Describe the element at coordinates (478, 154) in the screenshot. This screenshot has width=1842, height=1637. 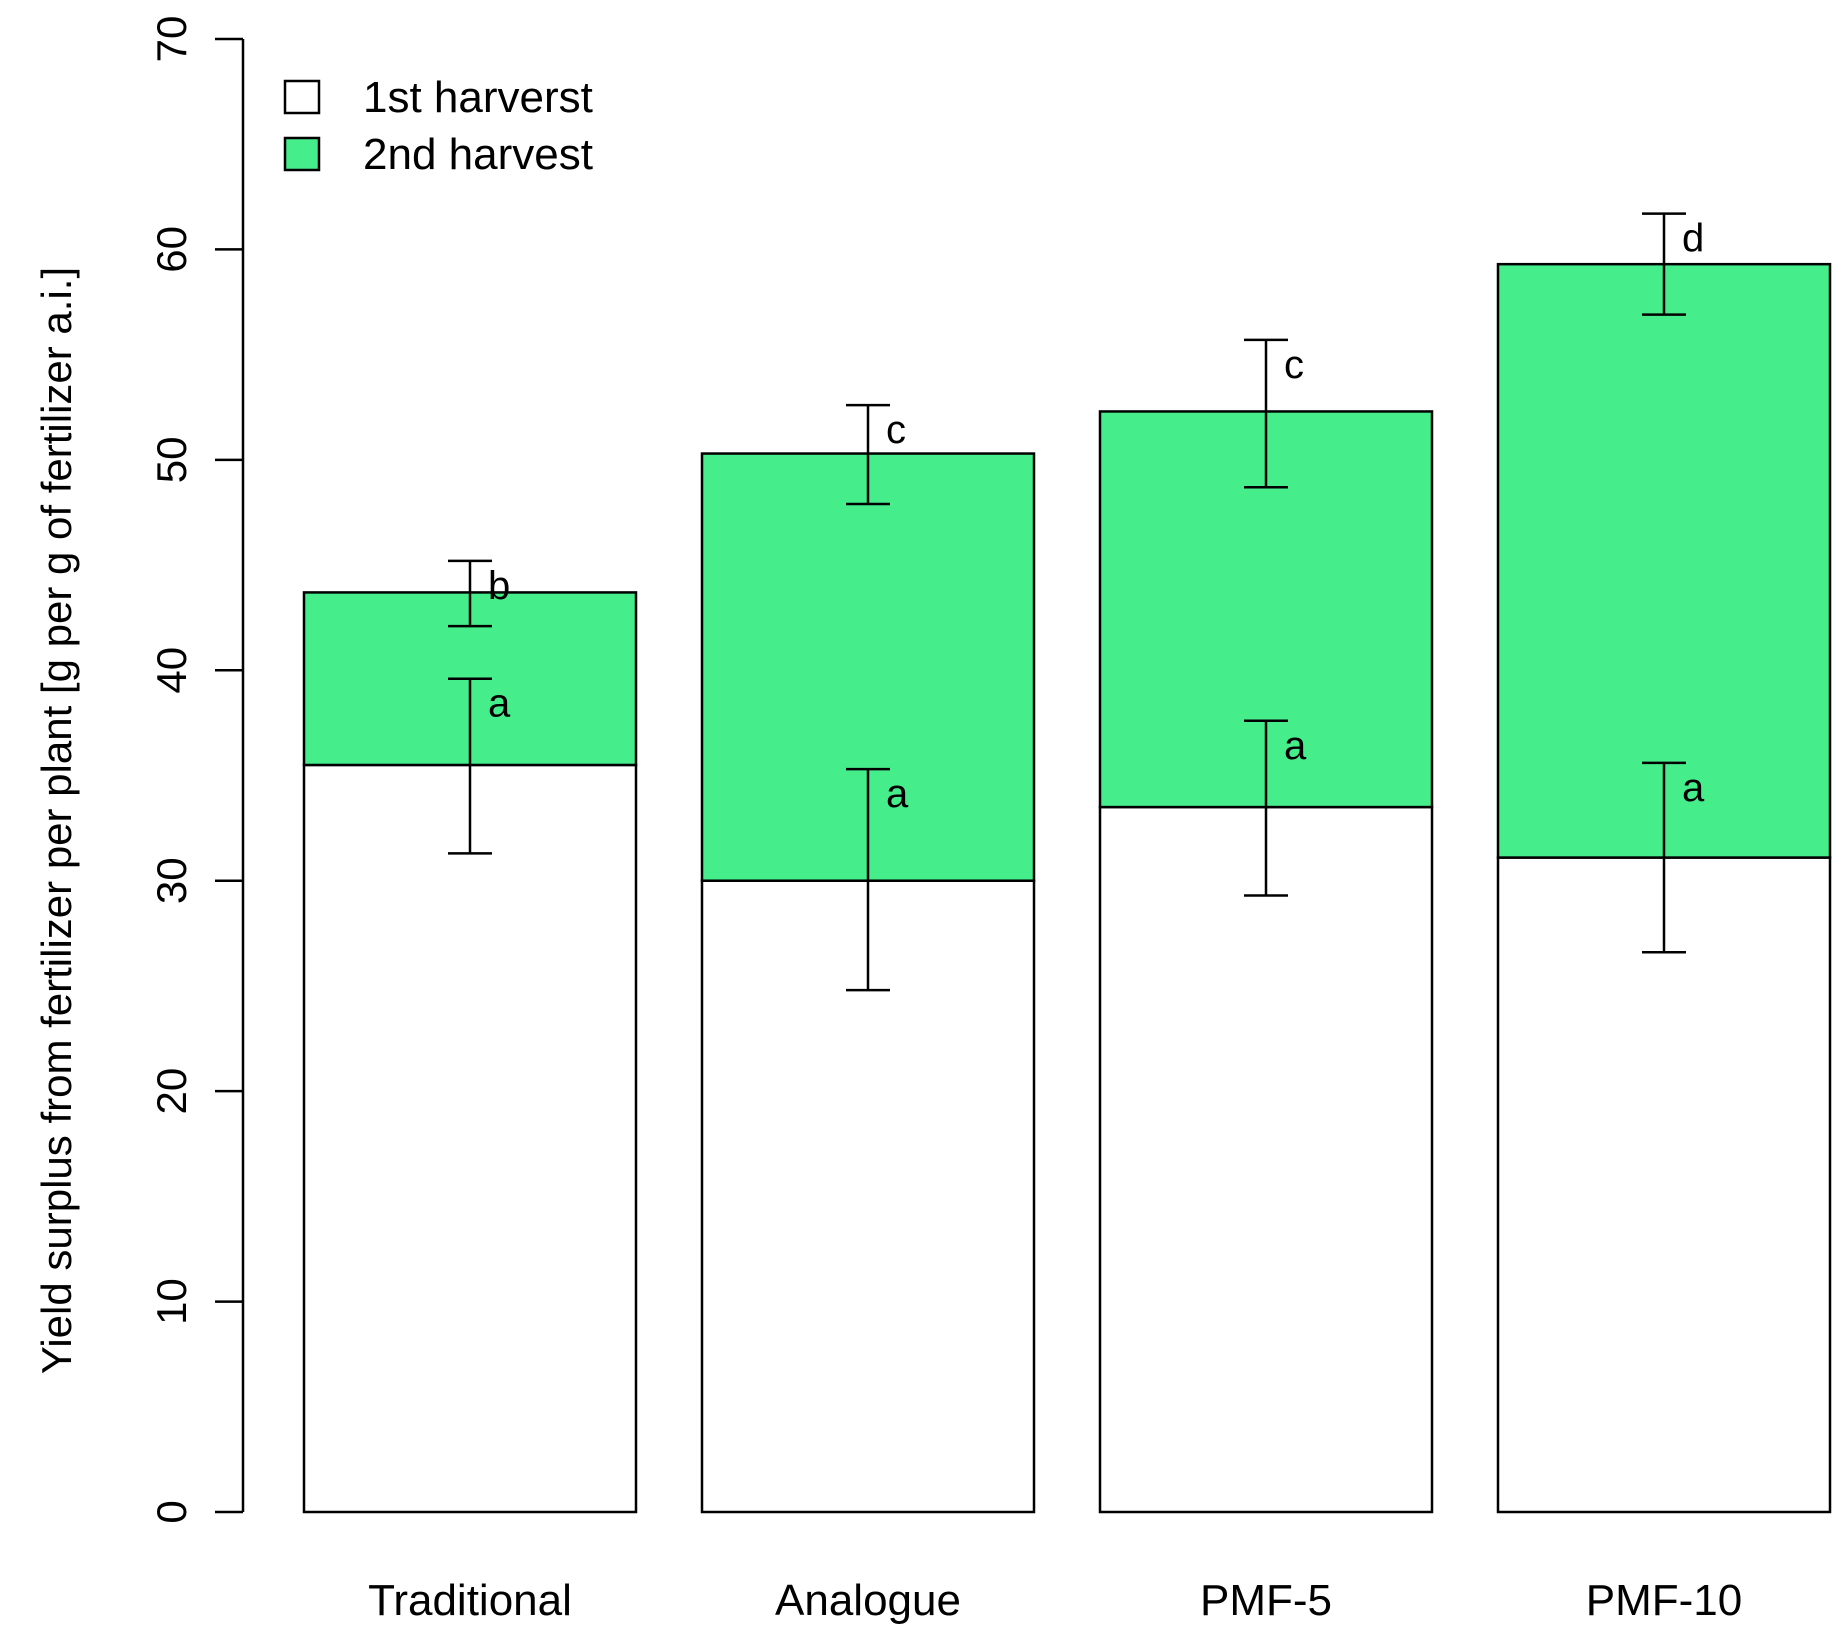
I see `legend-label-second-harvest: 2nd harvest` at that location.